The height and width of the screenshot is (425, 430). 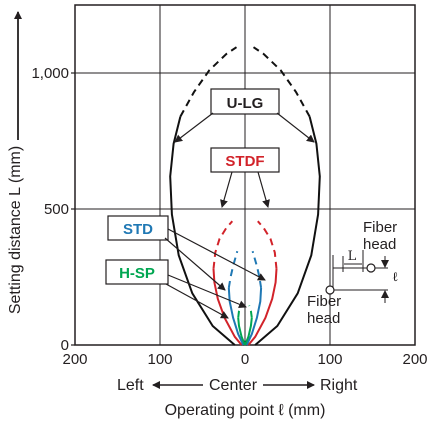 What do you see at coordinates (56, 209) in the screenshot?
I see `y-tick-label: 500` at bounding box center [56, 209].